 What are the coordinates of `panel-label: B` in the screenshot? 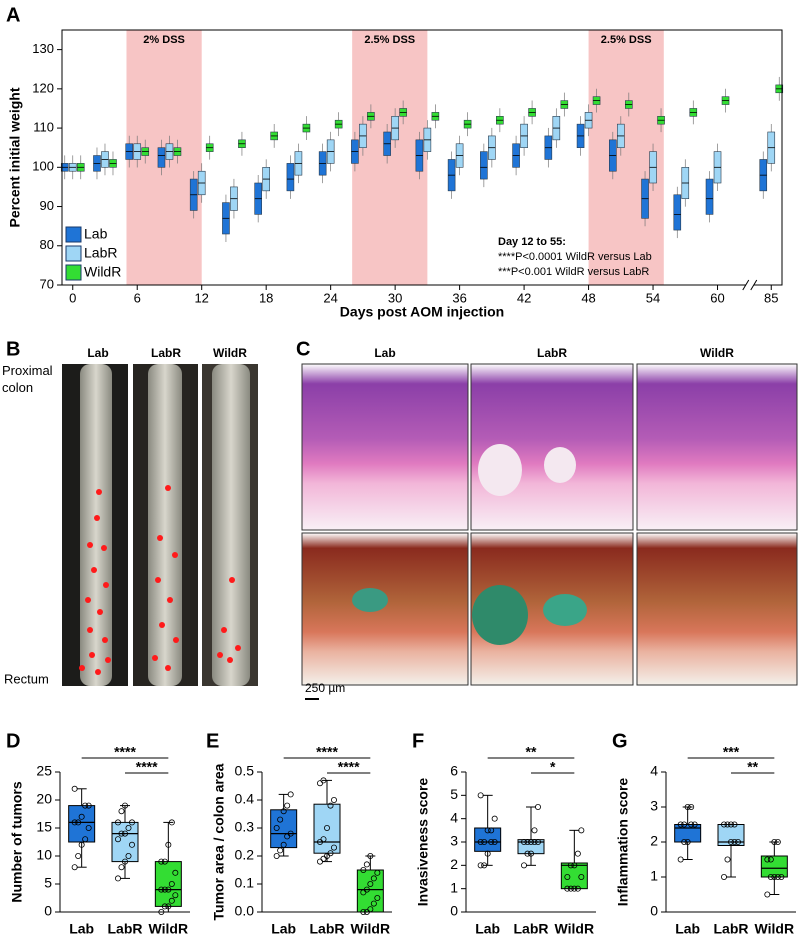 It's located at (13, 349).